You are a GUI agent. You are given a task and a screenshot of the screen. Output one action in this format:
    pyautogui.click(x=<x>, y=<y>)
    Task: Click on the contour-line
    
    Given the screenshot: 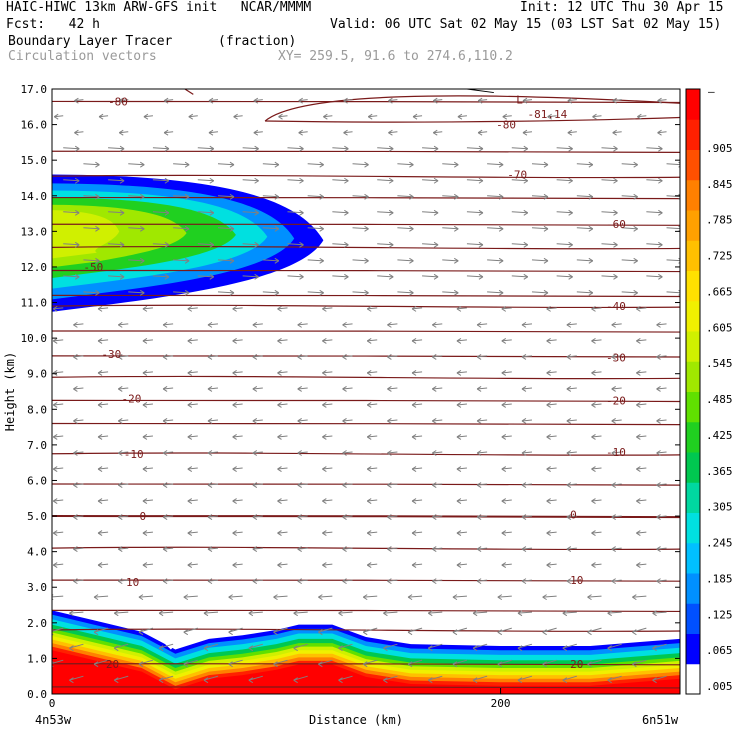 What is the action you would take?
    pyautogui.click(x=366, y=356)
    